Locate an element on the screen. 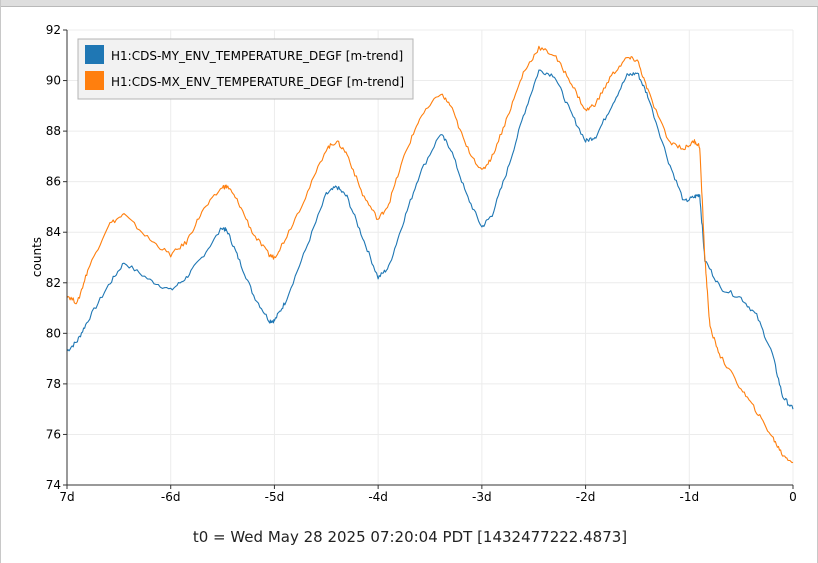 This screenshot has width=818, height=563. x-tick-label: -6d is located at coordinates (171, 497).